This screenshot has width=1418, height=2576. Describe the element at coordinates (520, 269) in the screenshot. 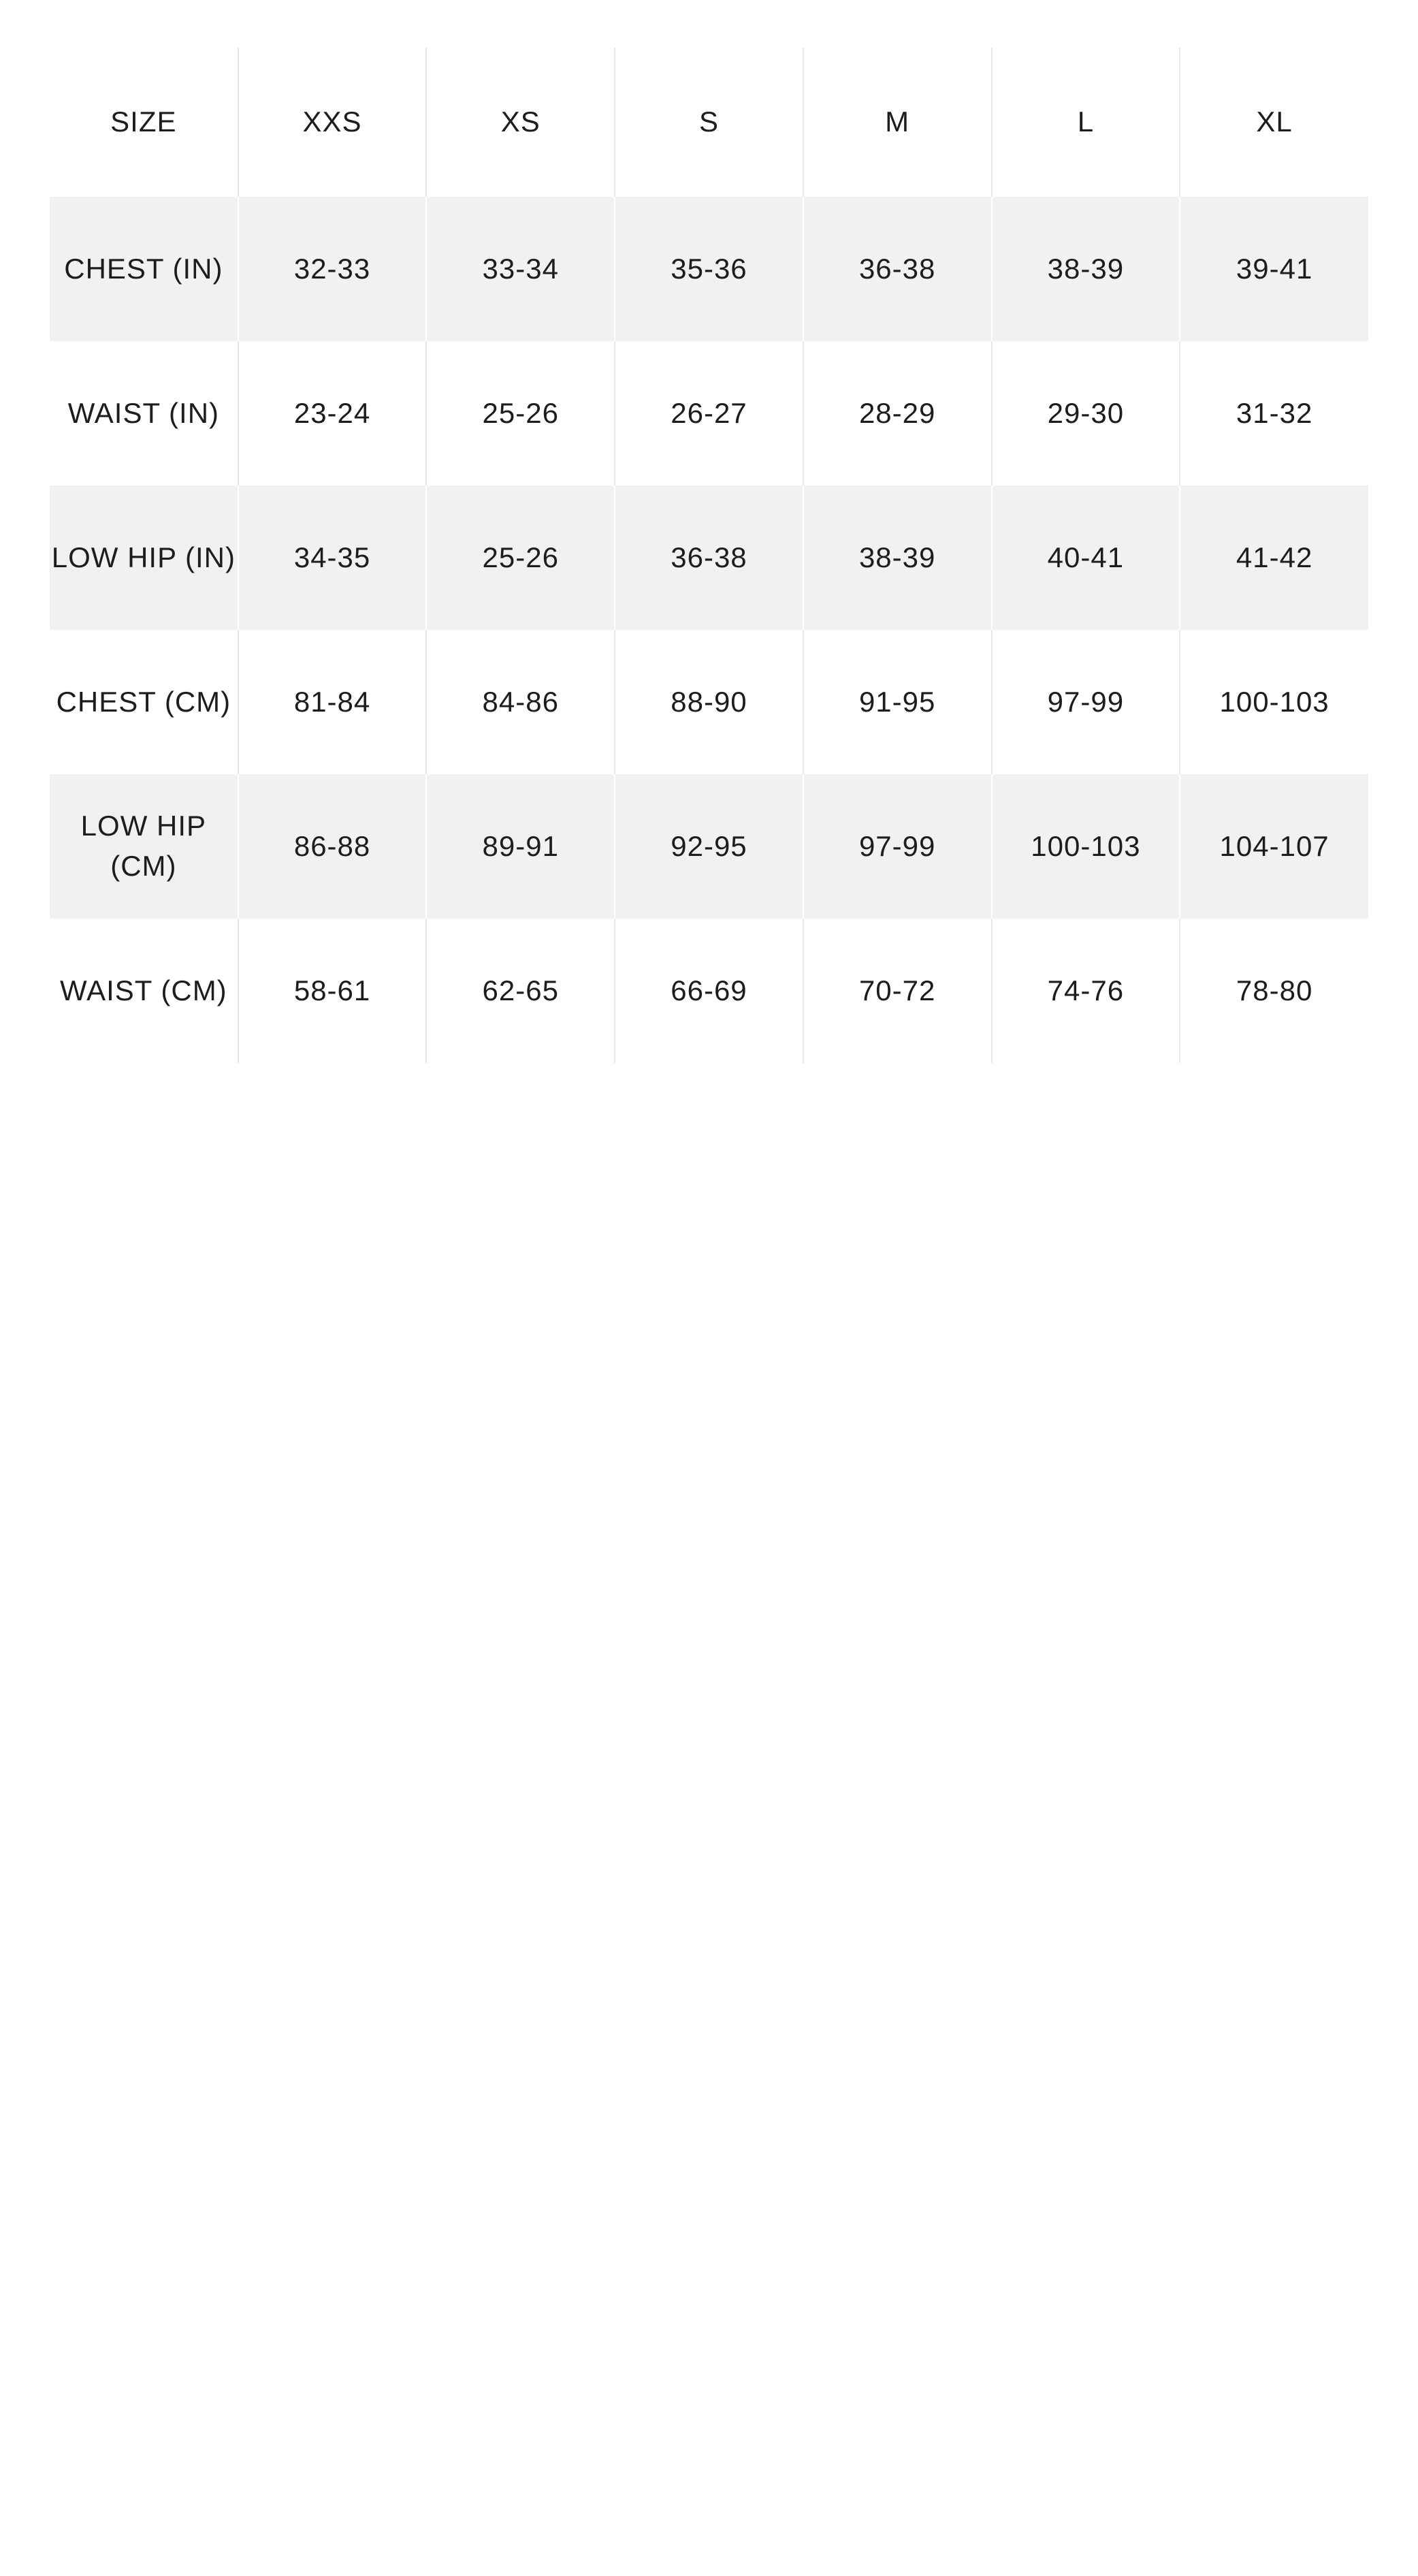

I see `table-cell: 33-34` at that location.